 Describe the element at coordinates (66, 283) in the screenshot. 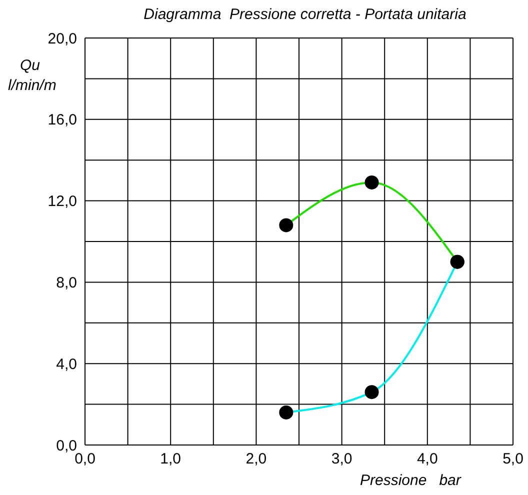

I see `y-tick-label: 8,0` at that location.